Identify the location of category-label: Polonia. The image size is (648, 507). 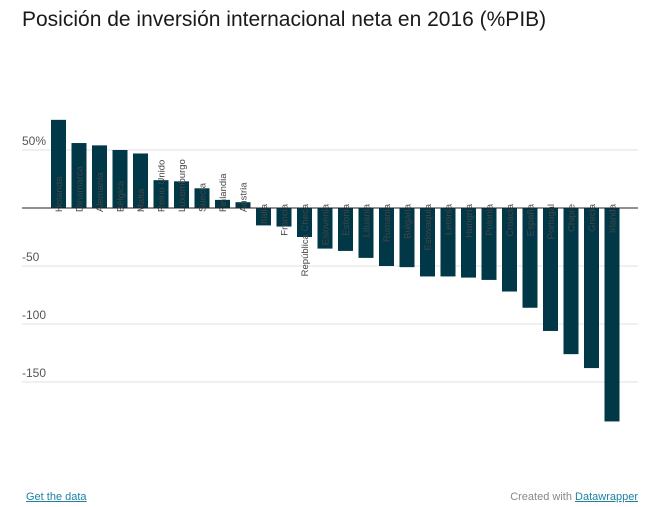
(490, 219).